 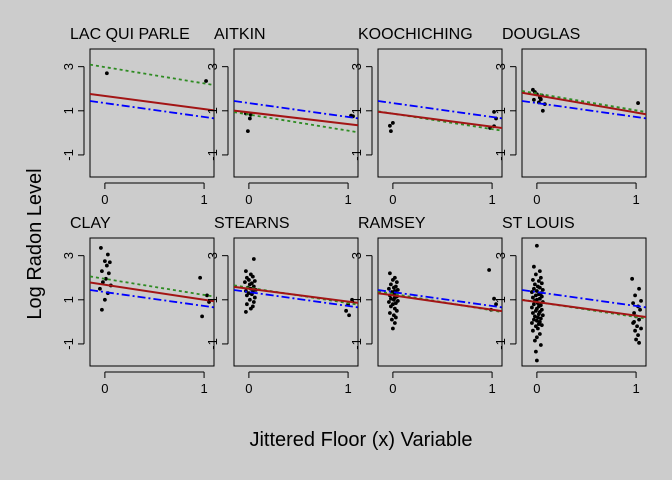 I want to click on panel-title: STEARNS, so click(x=252, y=223).